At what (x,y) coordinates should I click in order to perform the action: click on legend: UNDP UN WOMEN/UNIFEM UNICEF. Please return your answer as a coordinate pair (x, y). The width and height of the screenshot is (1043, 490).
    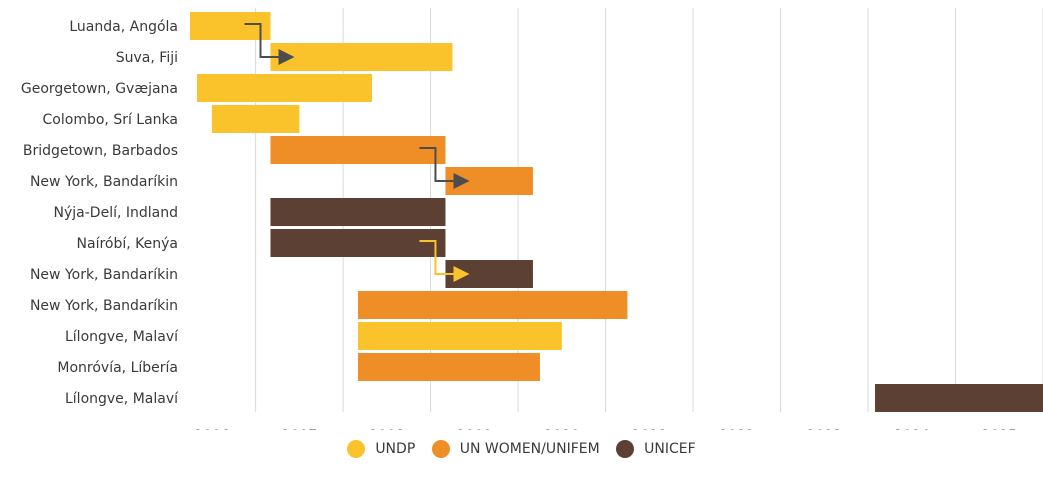
    Looking at the image, I should click on (521, 451).